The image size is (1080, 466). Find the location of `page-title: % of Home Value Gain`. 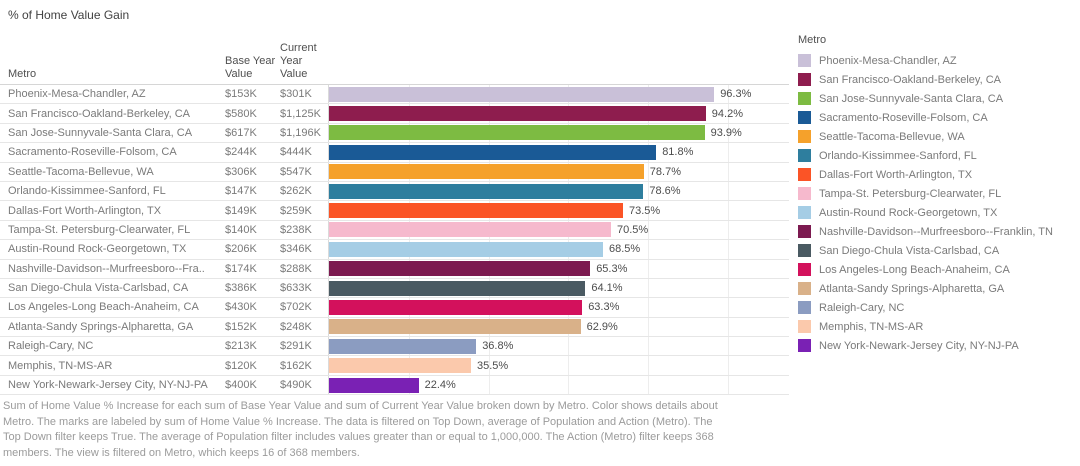

page-title: % of Home Value Gain is located at coordinates (69, 15).